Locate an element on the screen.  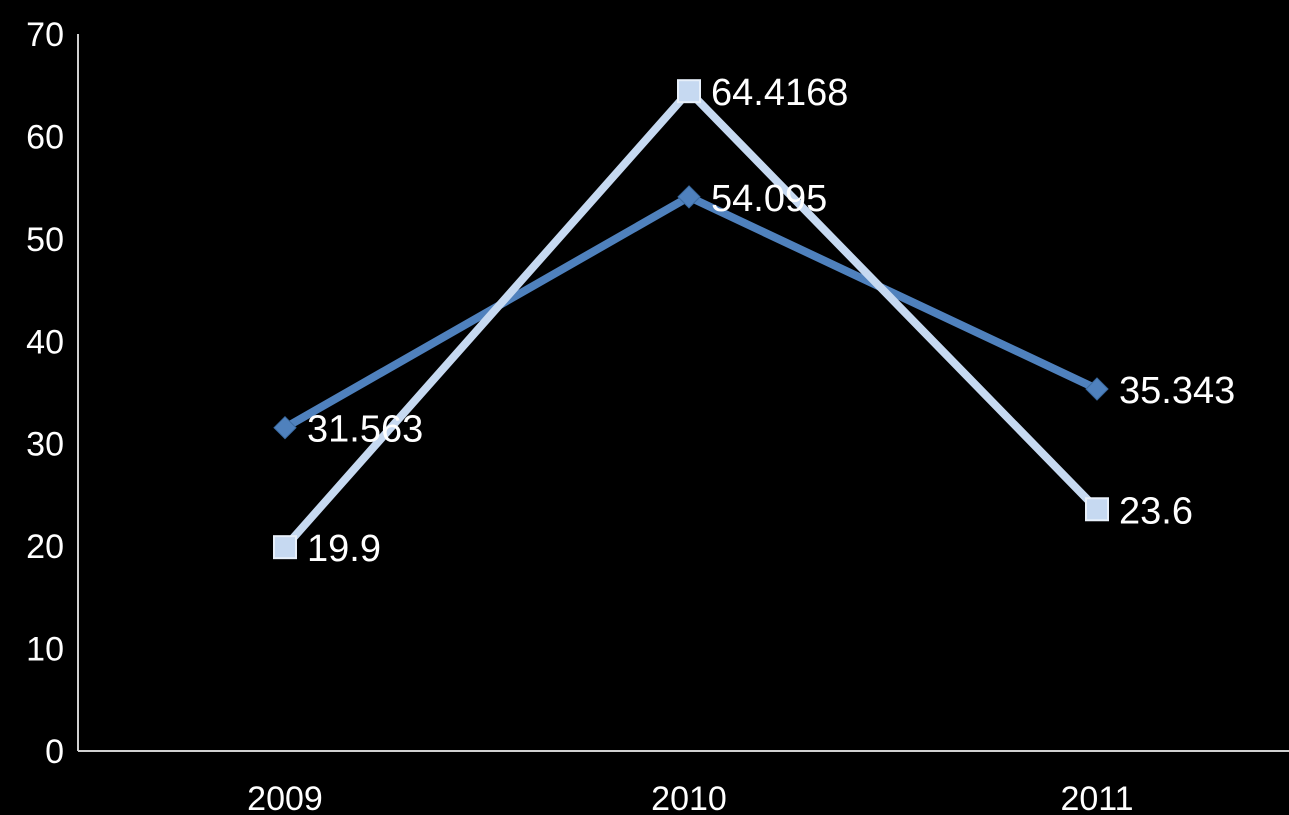
y-tick-label: 20 is located at coordinates (45, 547).